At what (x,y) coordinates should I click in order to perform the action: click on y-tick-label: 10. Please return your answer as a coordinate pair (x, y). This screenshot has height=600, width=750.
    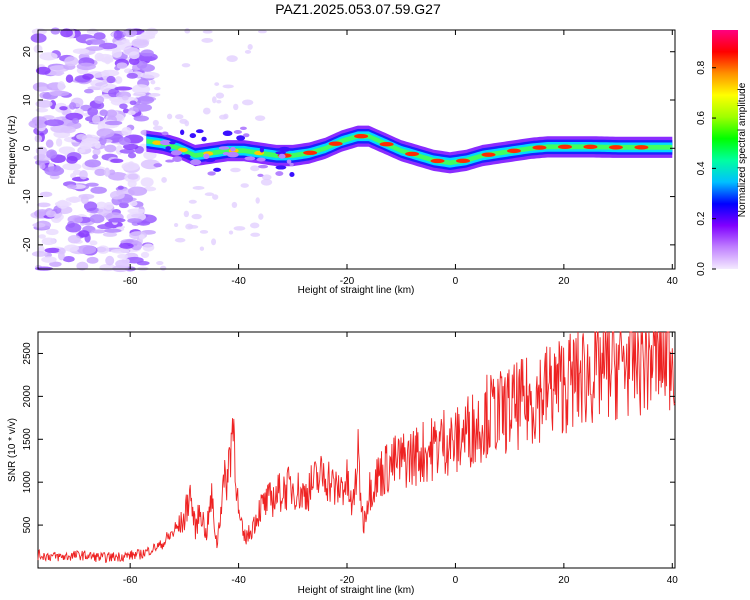
    Looking at the image, I should click on (27, 100).